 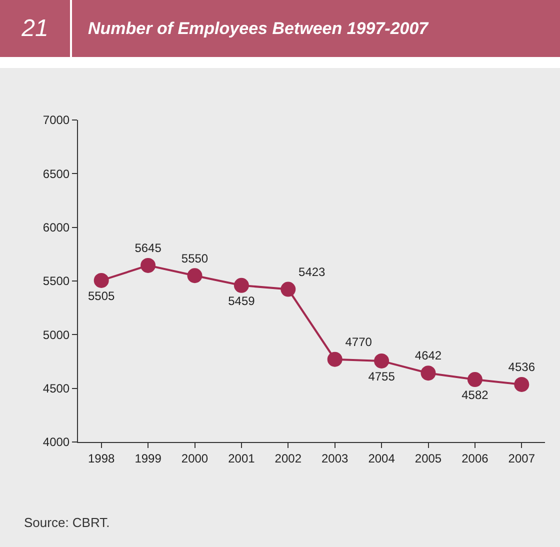 I want to click on x-tick-label: 2003, so click(x=335, y=458).